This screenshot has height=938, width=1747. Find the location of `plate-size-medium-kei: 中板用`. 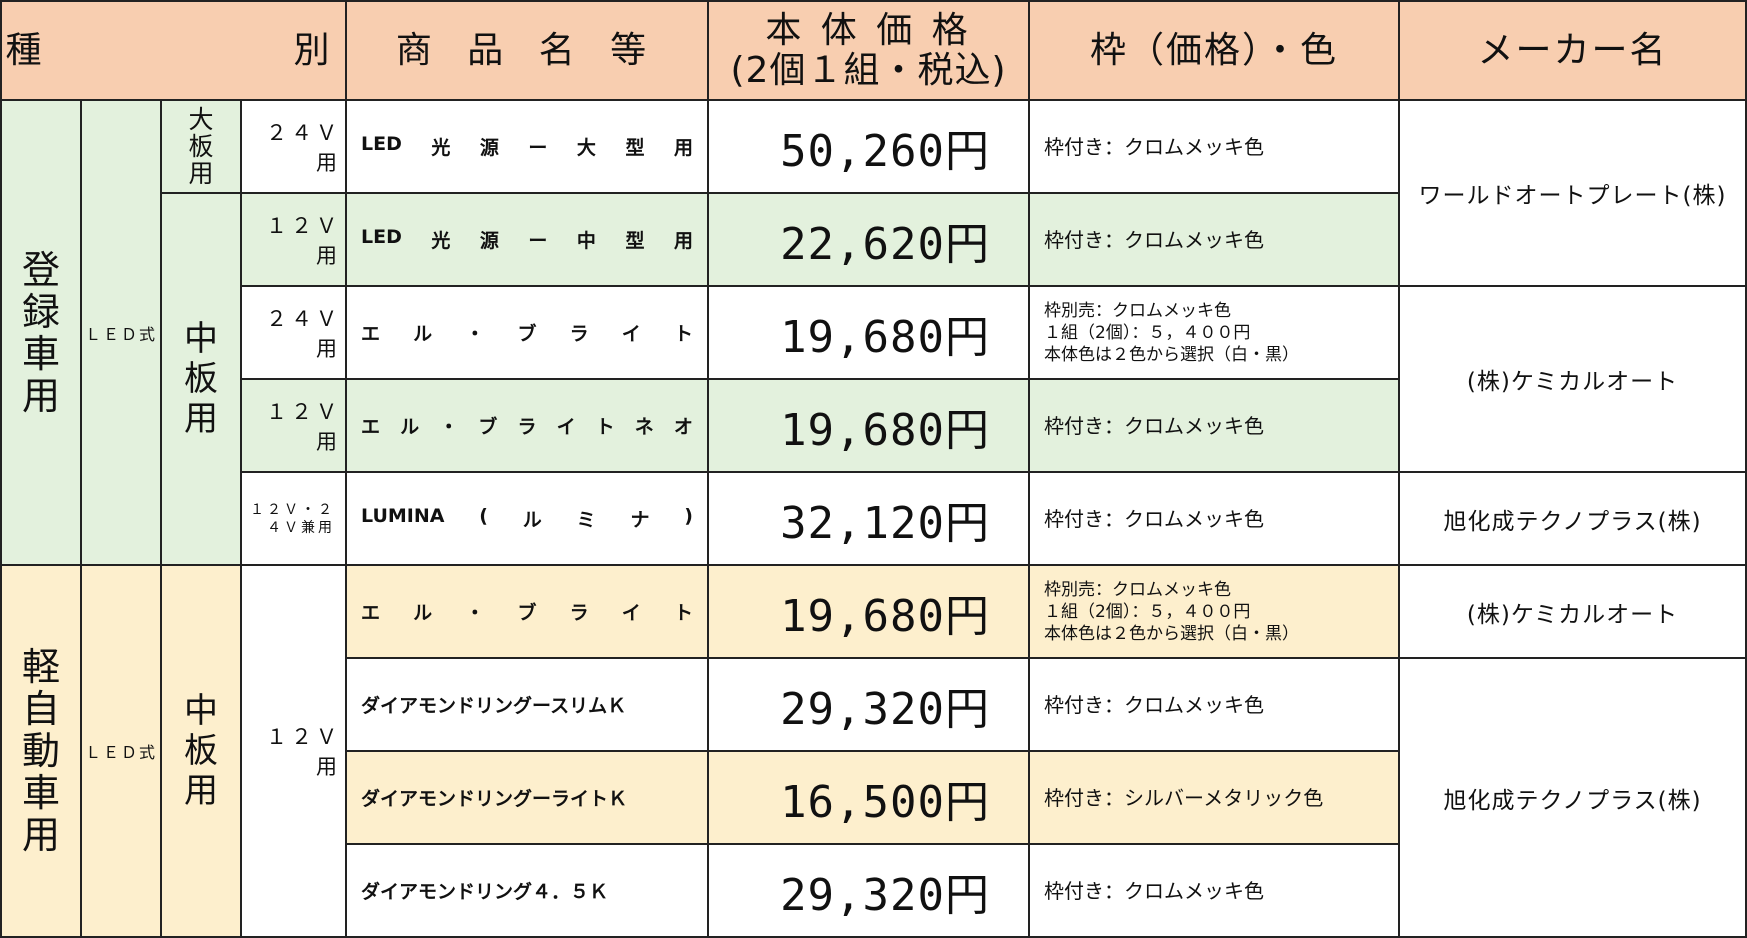

plate-size-medium-kei: 中板用 is located at coordinates (201, 751).